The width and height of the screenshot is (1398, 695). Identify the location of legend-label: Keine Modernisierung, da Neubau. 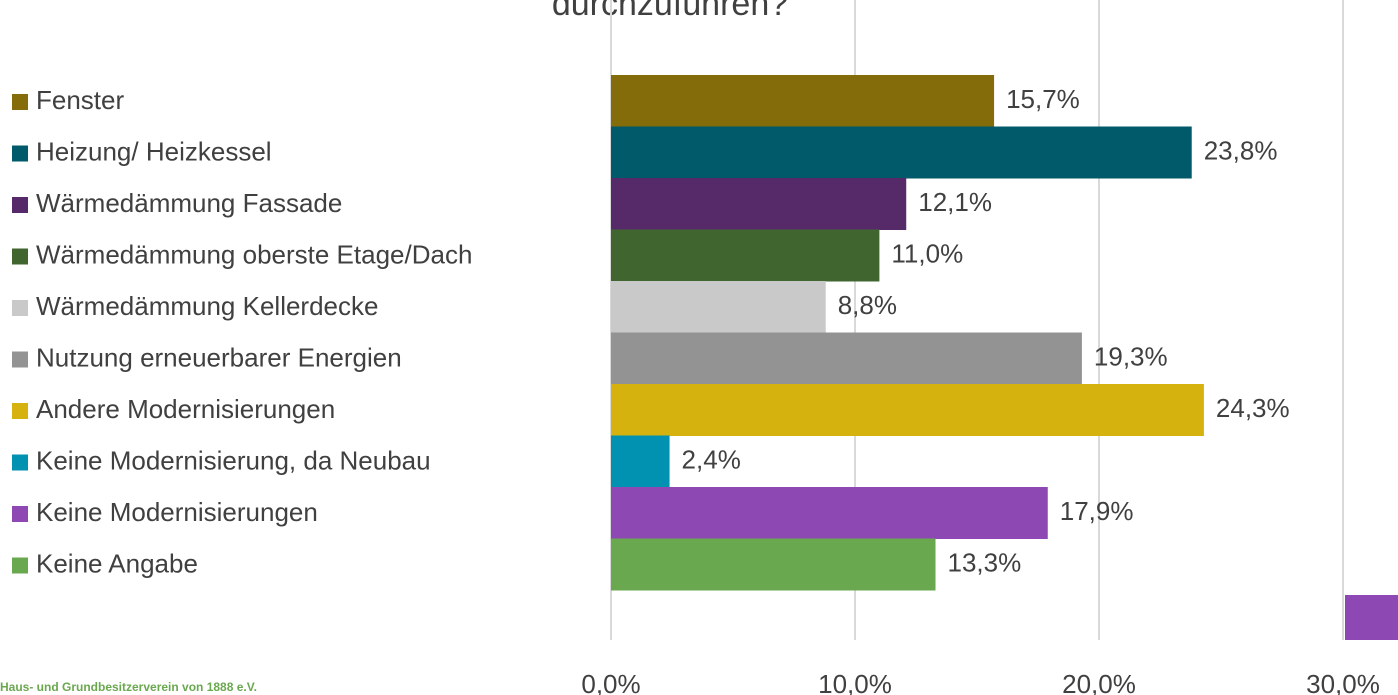
(233, 460).